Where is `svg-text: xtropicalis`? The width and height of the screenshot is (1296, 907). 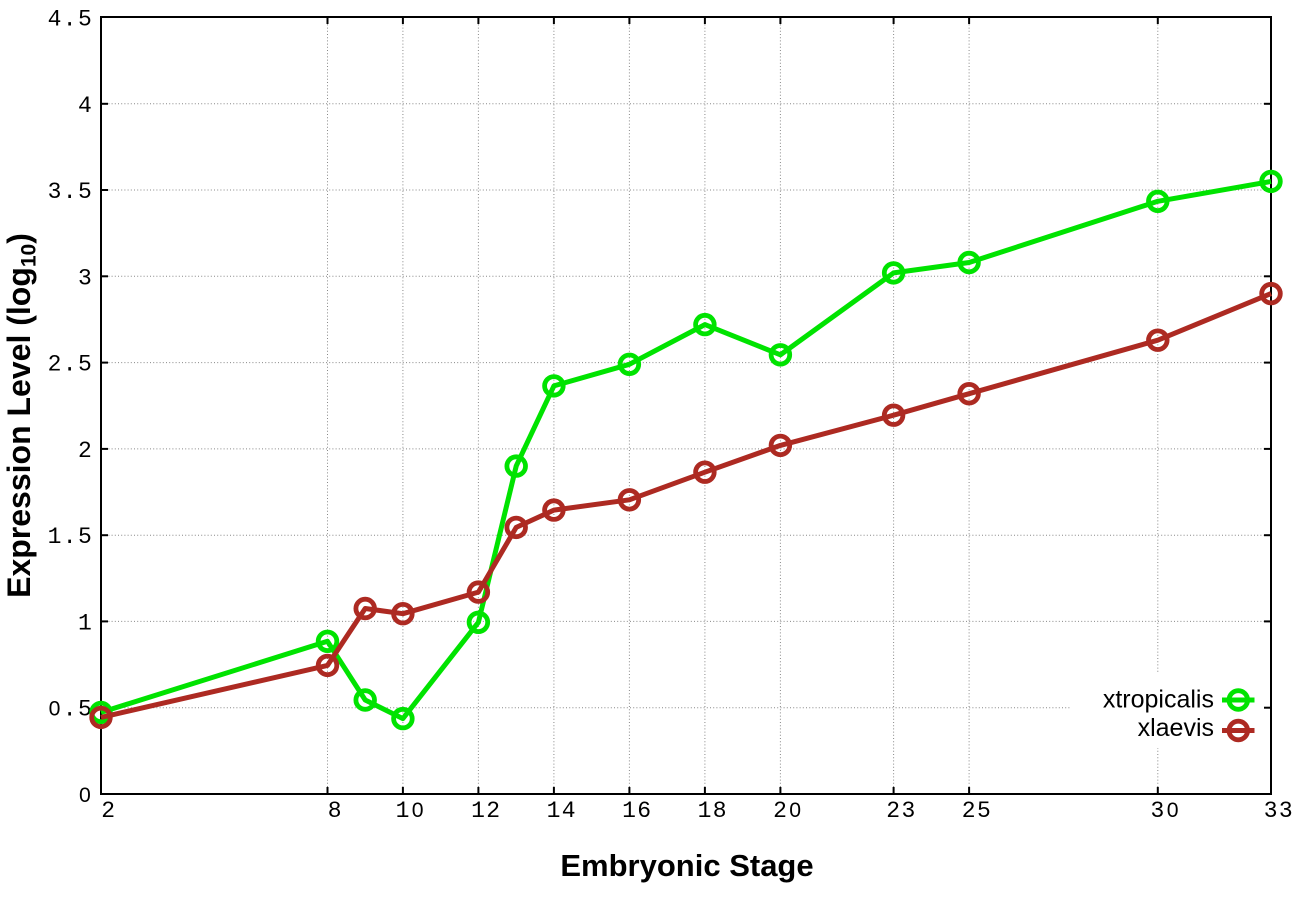
svg-text: xtropicalis is located at coordinates (1158, 700).